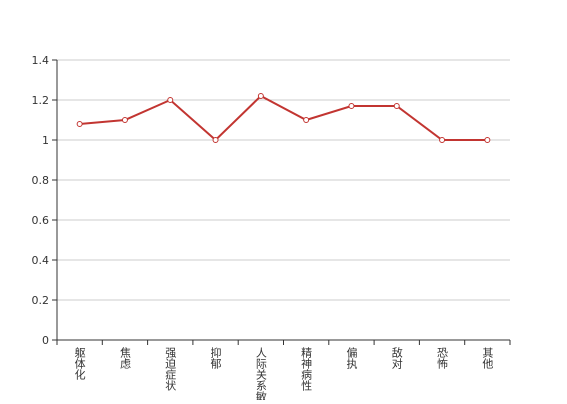 The width and height of the screenshot is (567, 404). I want to click on x-tick-label: 恐怖, so click(442, 358).